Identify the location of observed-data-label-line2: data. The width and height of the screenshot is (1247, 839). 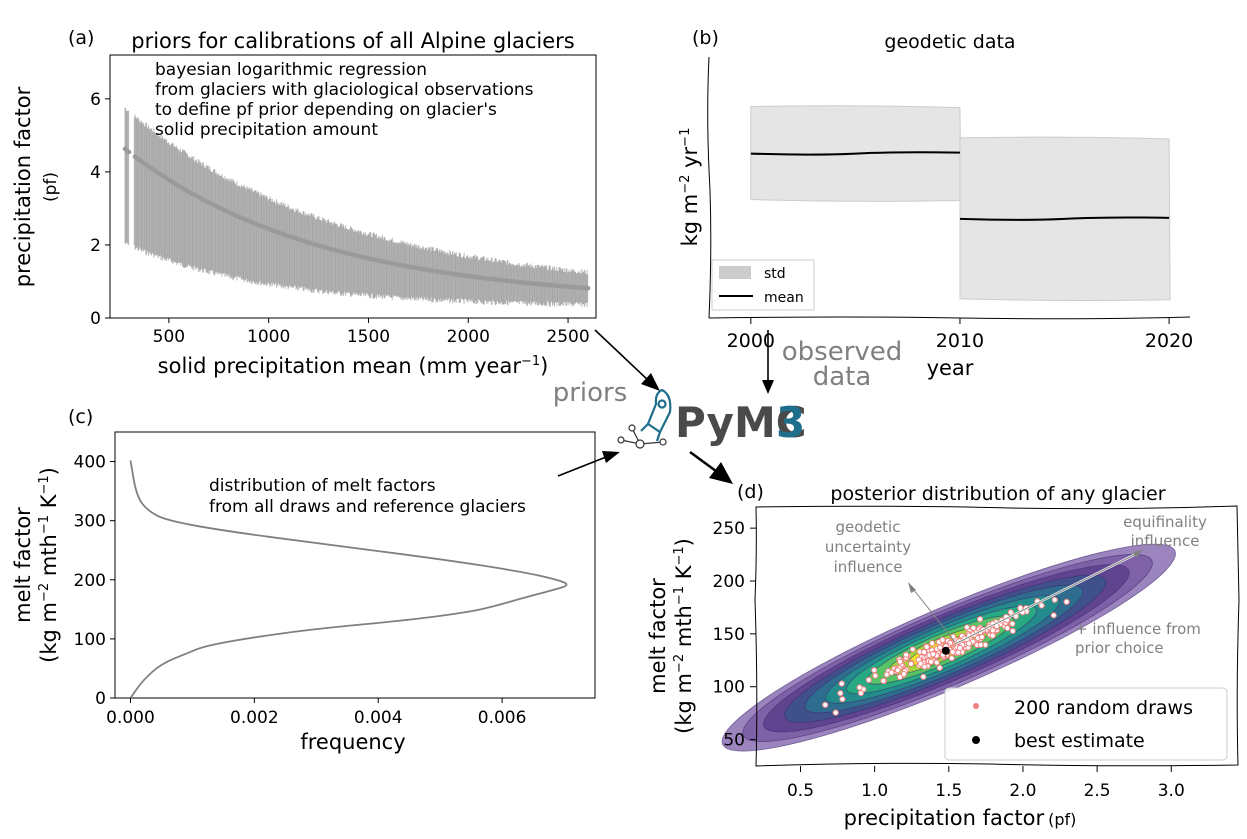
(842, 377).